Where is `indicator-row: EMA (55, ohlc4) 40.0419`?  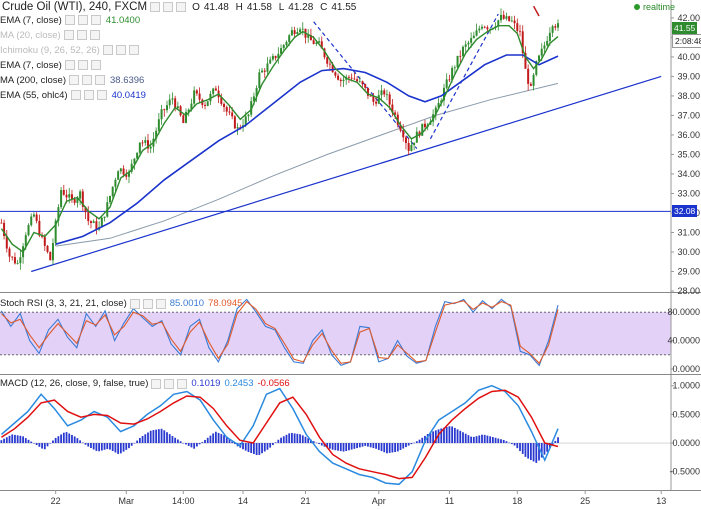
indicator-row: EMA (55, ohlc4) 40.0419 is located at coordinates (73, 95).